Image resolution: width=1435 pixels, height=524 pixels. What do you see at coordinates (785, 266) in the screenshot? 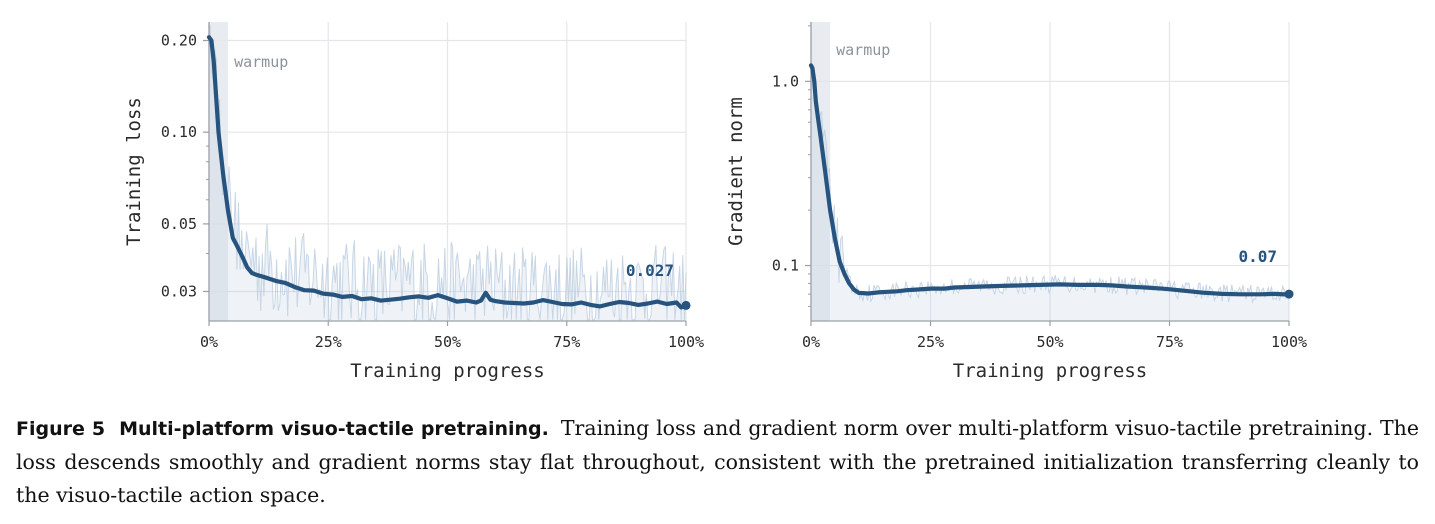
I see `y-tick-label-0: 0.1` at bounding box center [785, 266].